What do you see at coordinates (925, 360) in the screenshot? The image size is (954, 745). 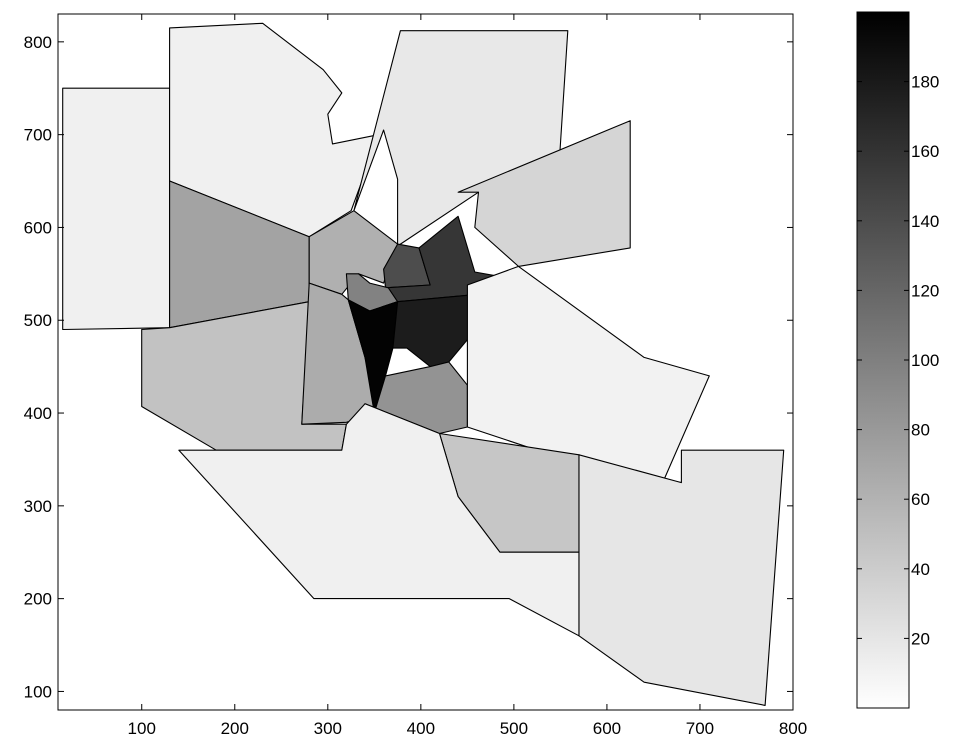 I see `colorbar-tick-label: 100` at bounding box center [925, 360].